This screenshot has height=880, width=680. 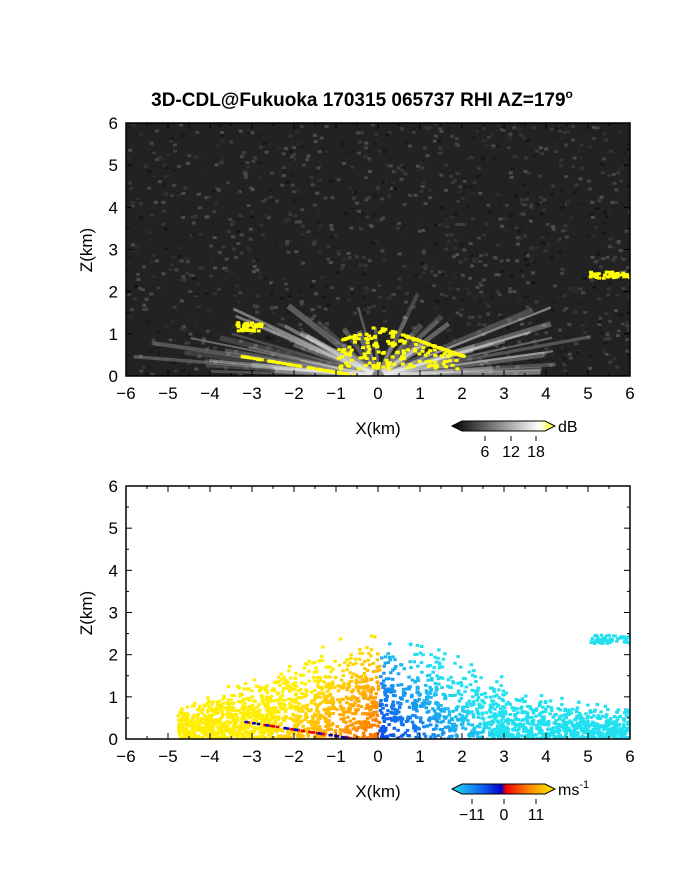 I want to click on velocity-y-tick-label: 5, so click(x=113, y=528).